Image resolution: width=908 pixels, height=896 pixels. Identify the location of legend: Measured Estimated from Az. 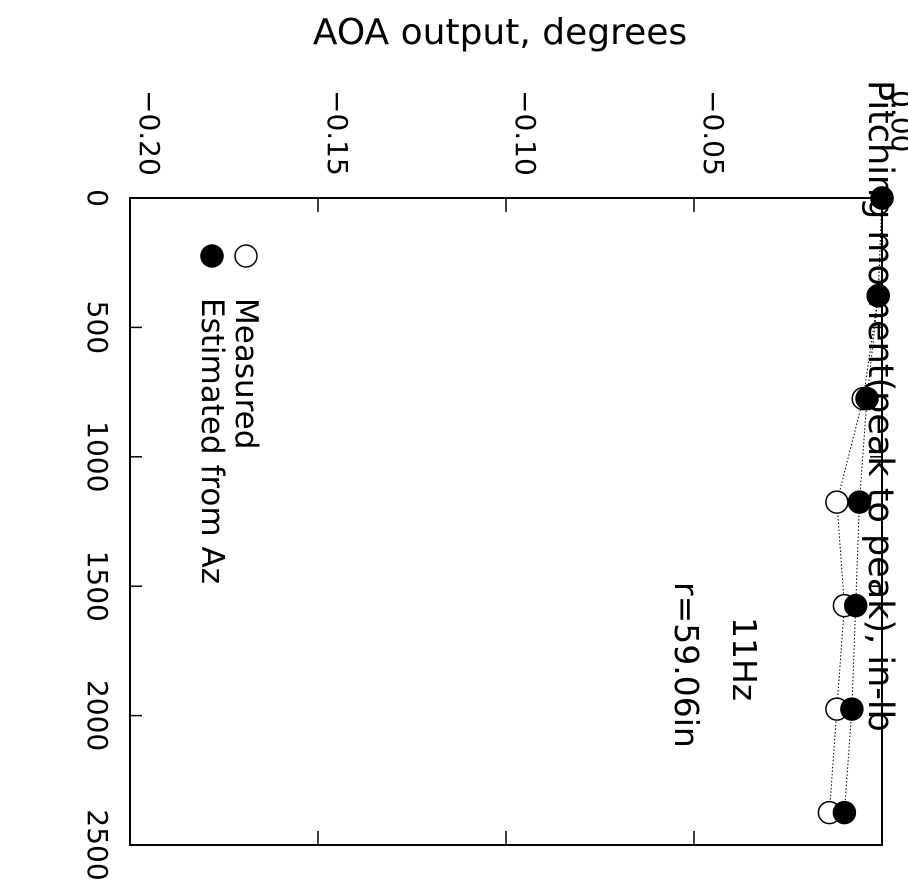
(229, 414).